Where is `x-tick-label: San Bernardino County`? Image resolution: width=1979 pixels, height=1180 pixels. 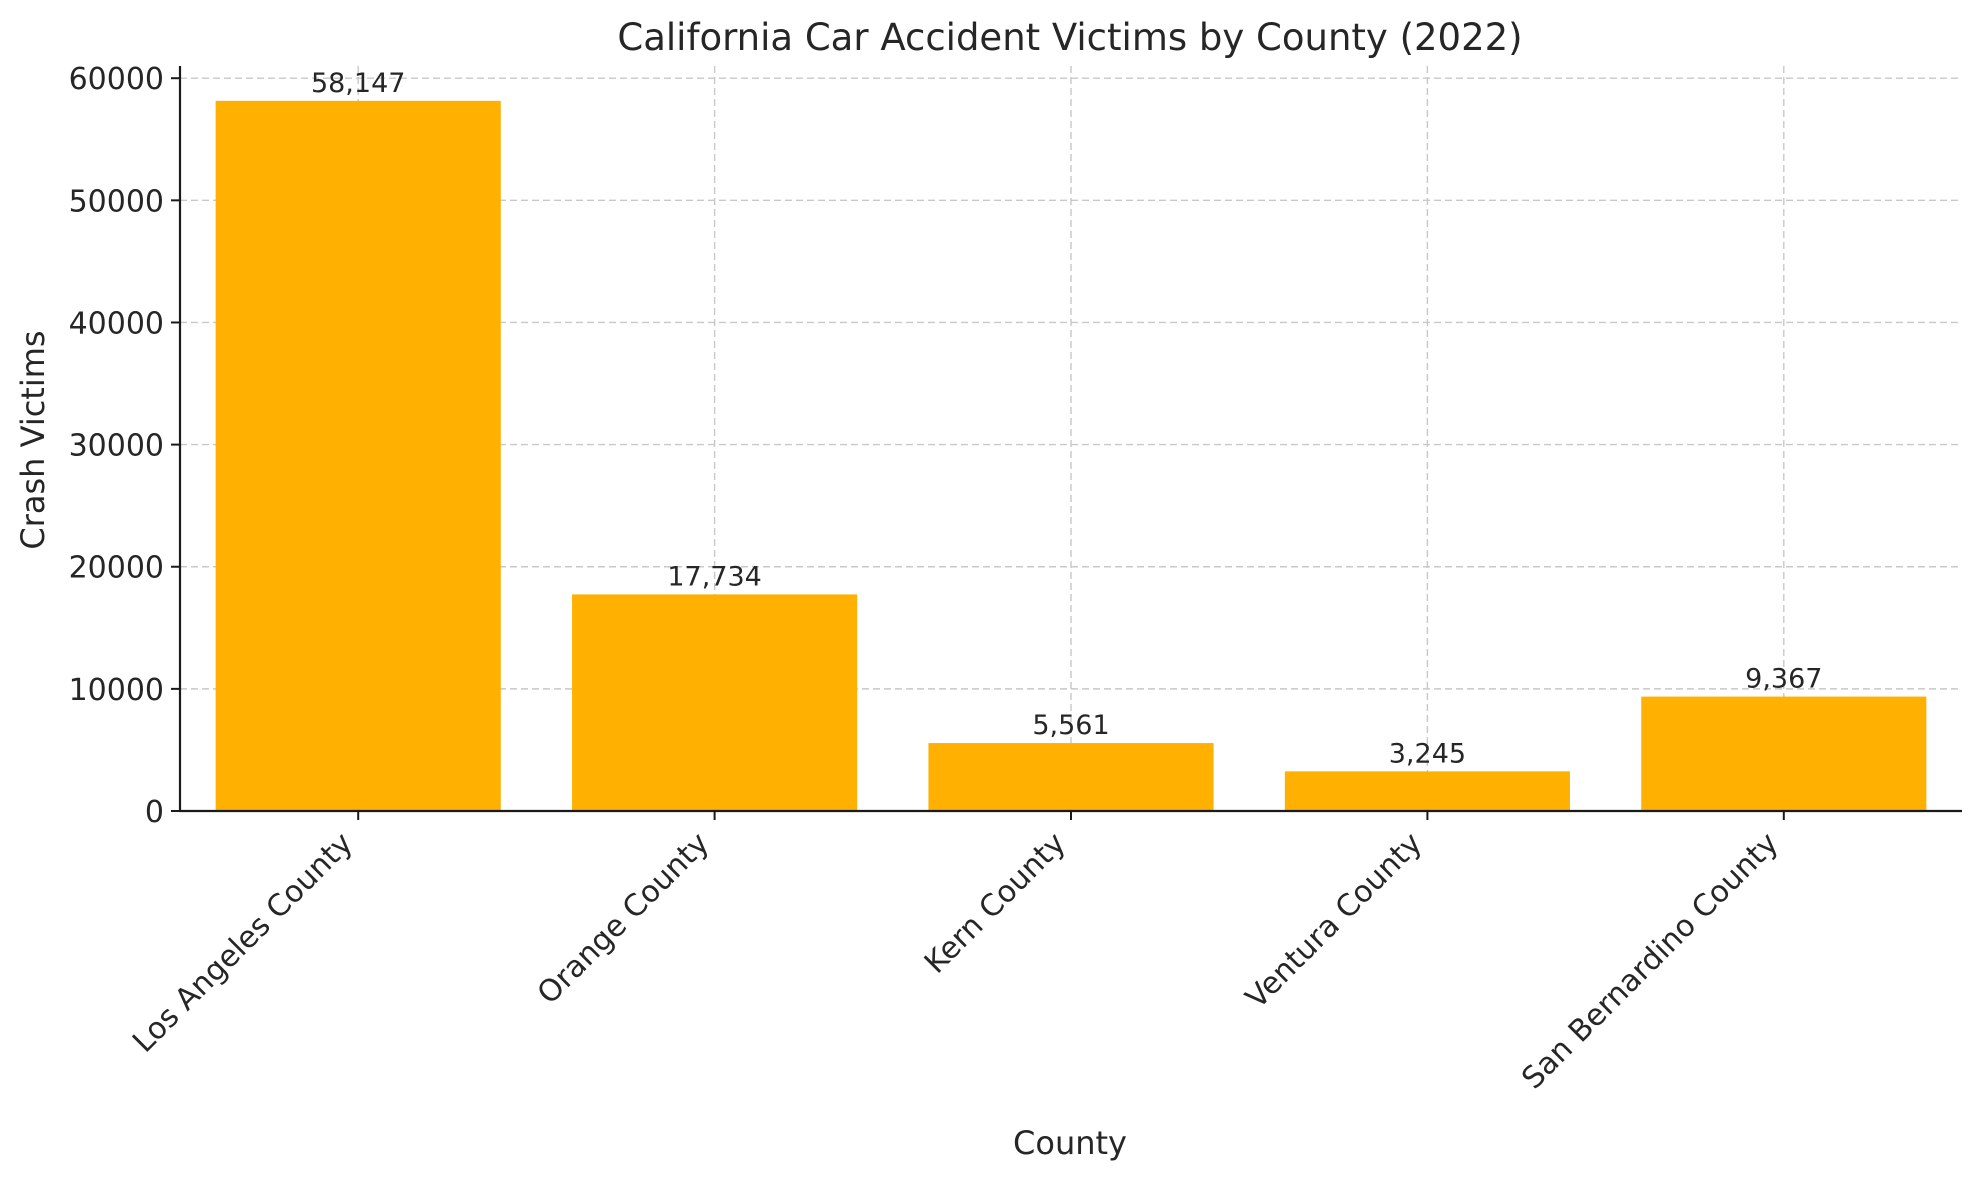 x-tick-label: San Bernardino County is located at coordinates (1650, 961).